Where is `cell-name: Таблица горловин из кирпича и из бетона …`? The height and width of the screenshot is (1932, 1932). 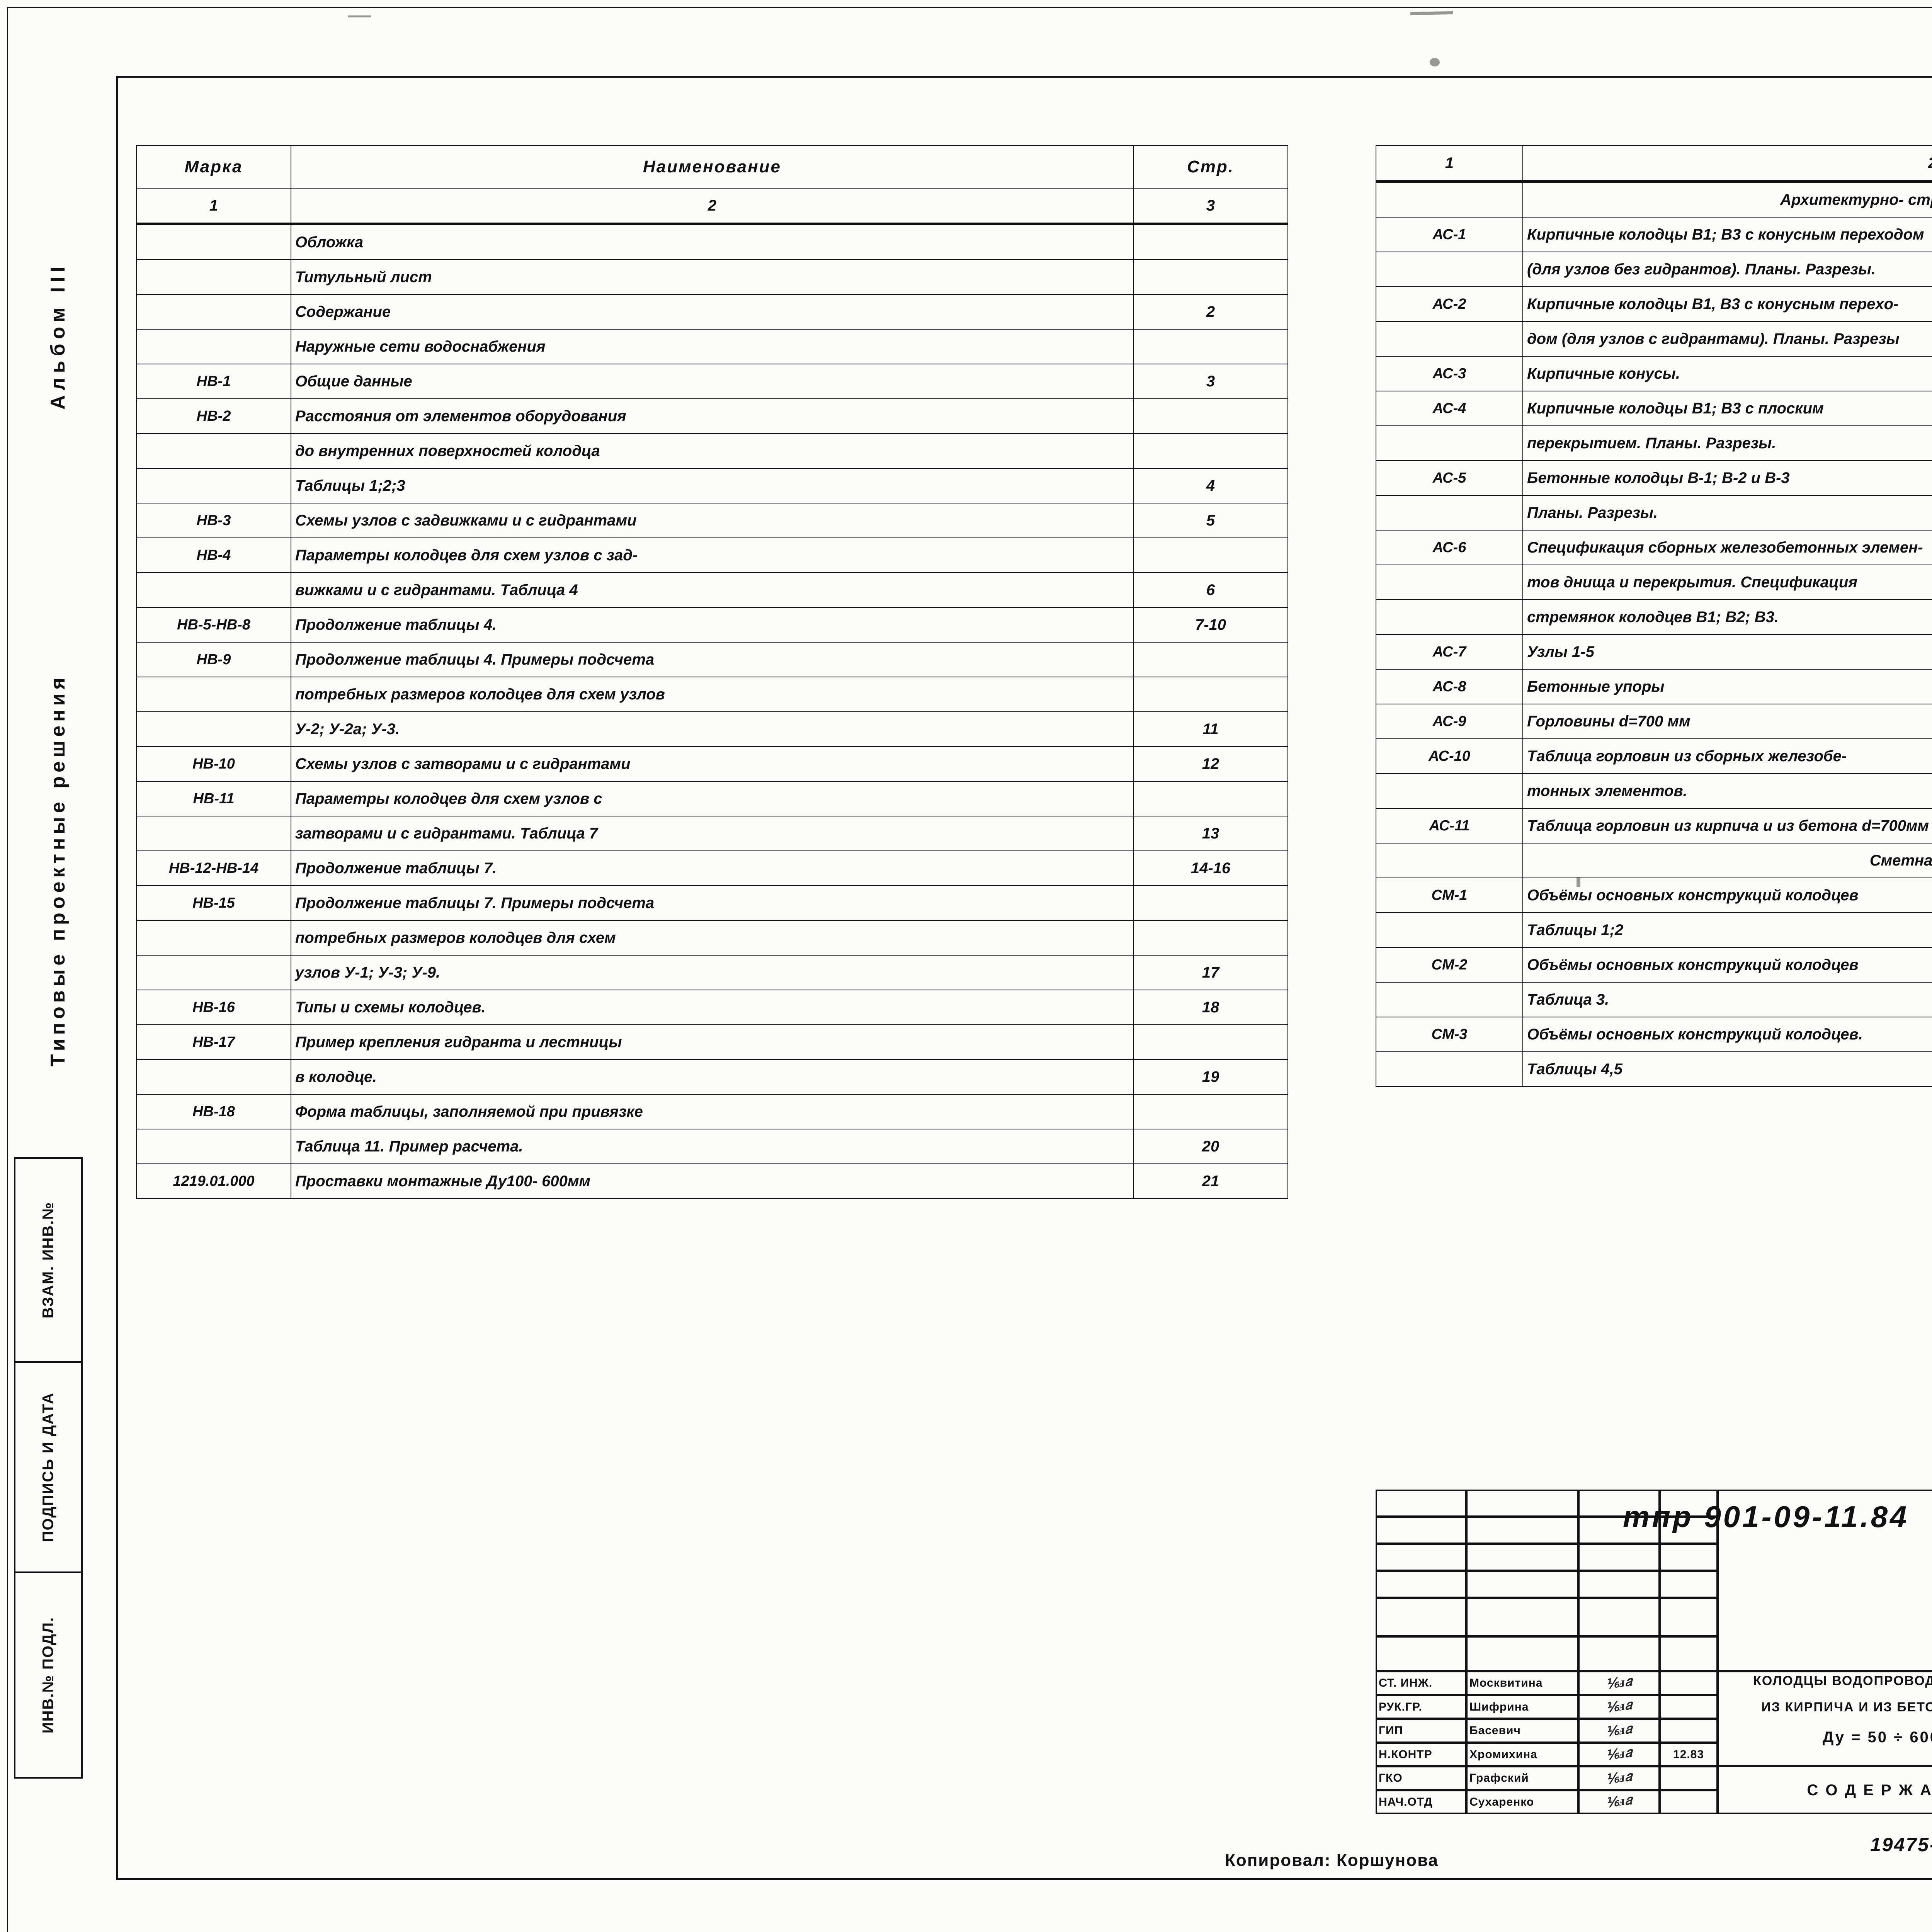 cell-name: Таблица горловин из кирпича и из бетона … is located at coordinates (1727, 826).